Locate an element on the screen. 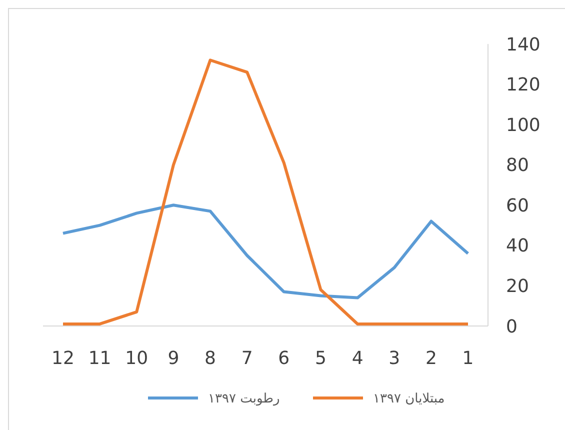  x-tick-label: 11 is located at coordinates (100, 358).